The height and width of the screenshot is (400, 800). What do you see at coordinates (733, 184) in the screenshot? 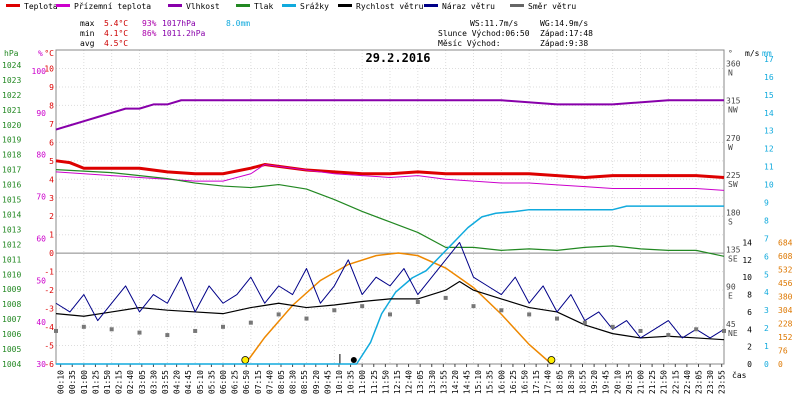
I see `axis-tick-direction: SW` at bounding box center [733, 184].